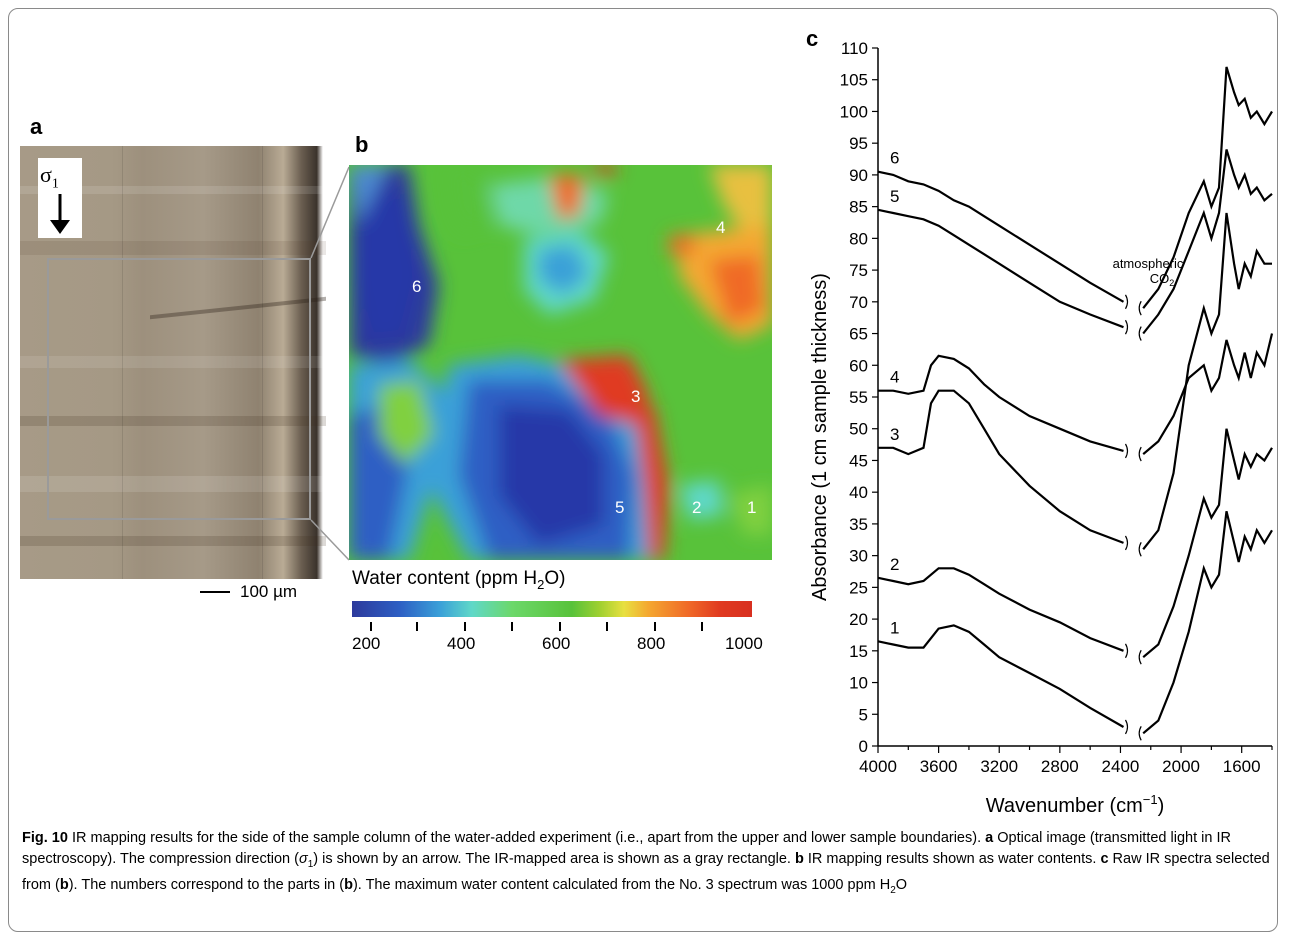 The height and width of the screenshot is (942, 1290). Describe the element at coordinates (858, 143) in the screenshot. I see `y-tick-label: 95` at that location.